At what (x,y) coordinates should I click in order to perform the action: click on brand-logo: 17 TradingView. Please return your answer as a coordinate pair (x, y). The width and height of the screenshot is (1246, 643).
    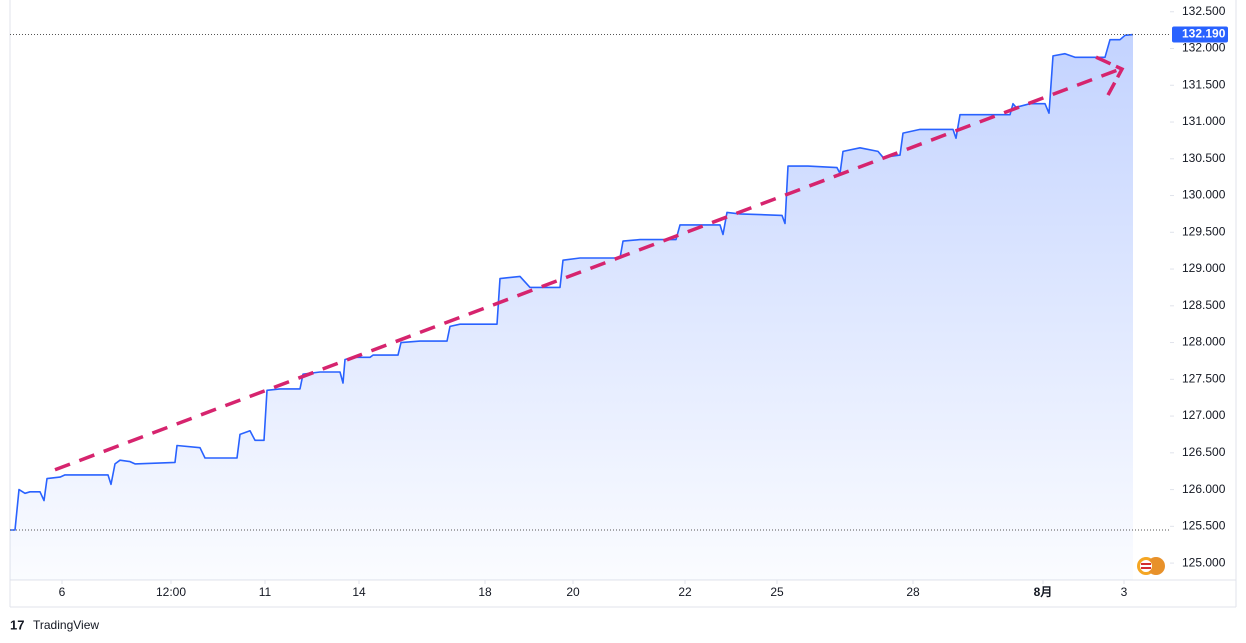
    Looking at the image, I should click on (54, 624).